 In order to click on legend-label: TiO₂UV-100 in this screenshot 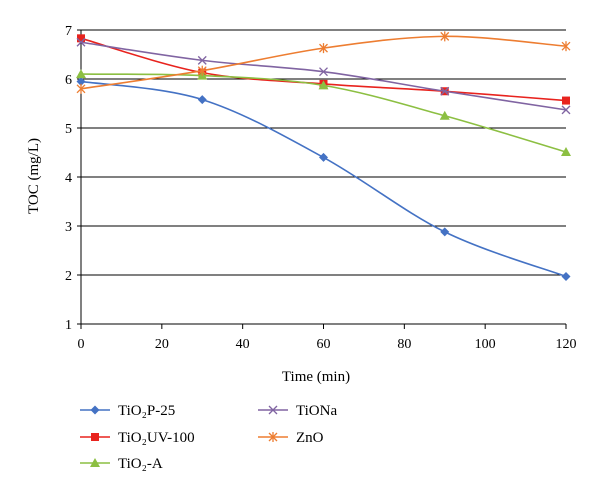, I will do `click(156, 438)`.